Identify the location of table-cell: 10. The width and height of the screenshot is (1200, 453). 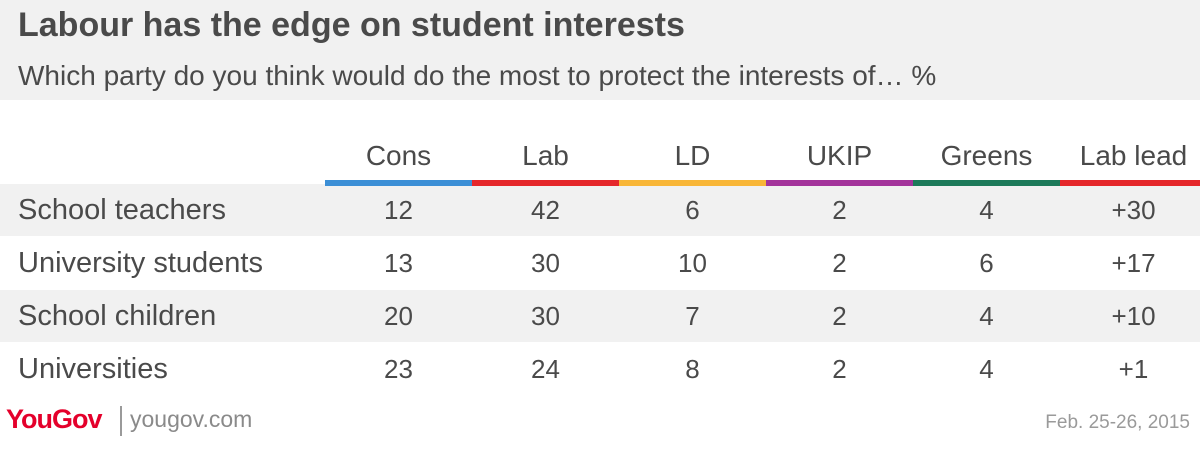
(692, 263).